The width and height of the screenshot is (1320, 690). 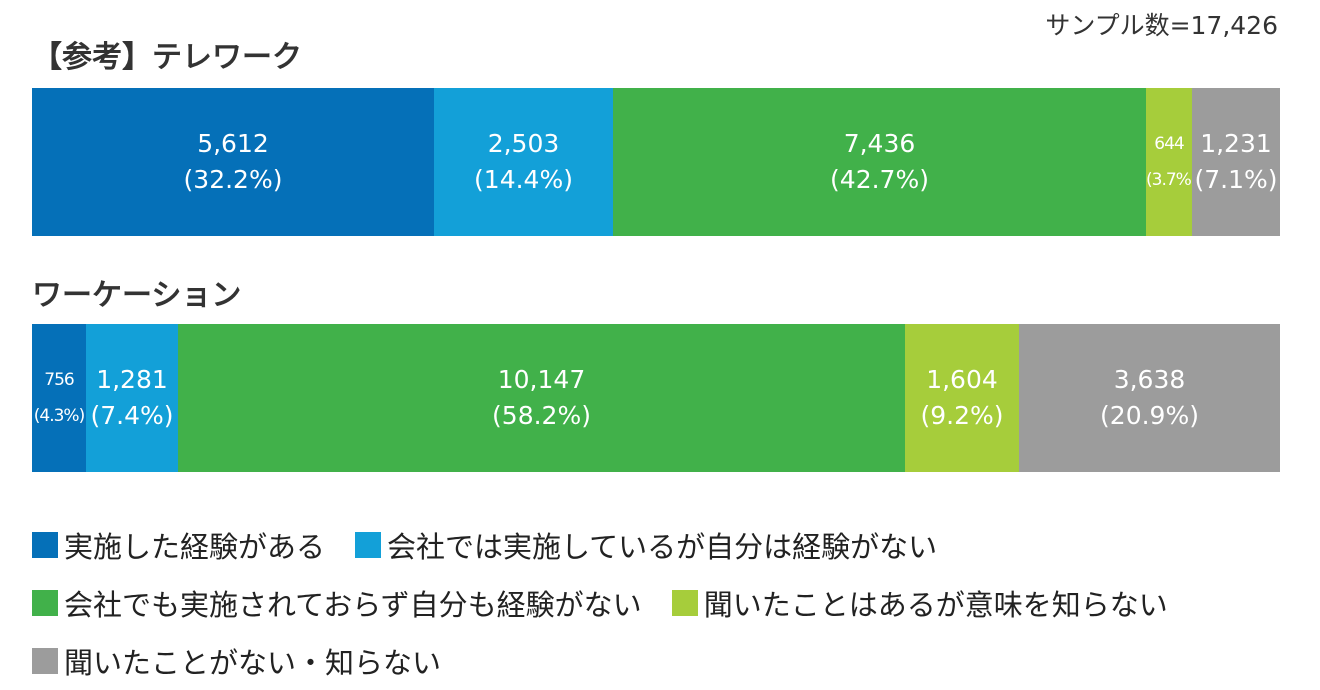 What do you see at coordinates (935, 605) in the screenshot?
I see `legend-label: 聞いたことはあるが意味を知らない` at bounding box center [935, 605].